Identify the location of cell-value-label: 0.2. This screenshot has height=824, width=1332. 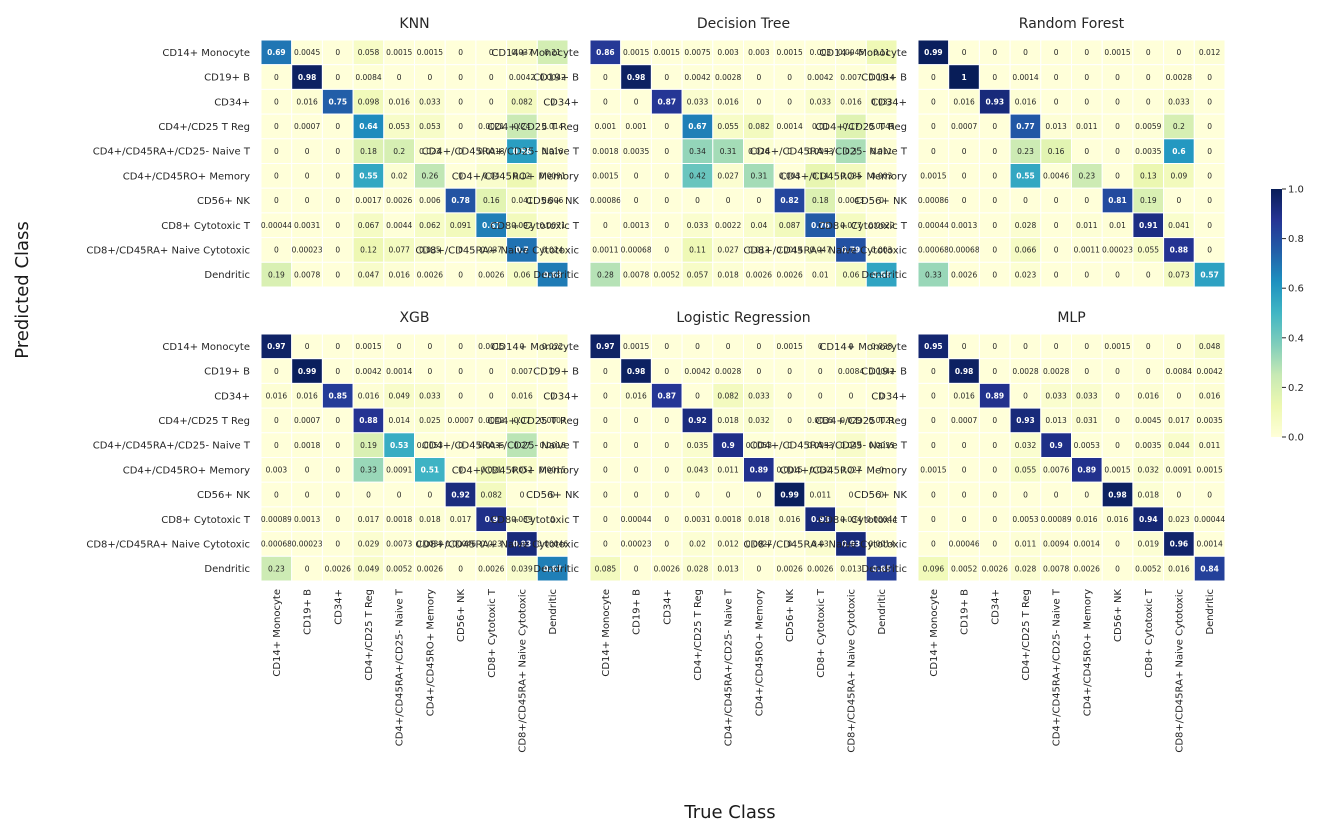
(399, 151).